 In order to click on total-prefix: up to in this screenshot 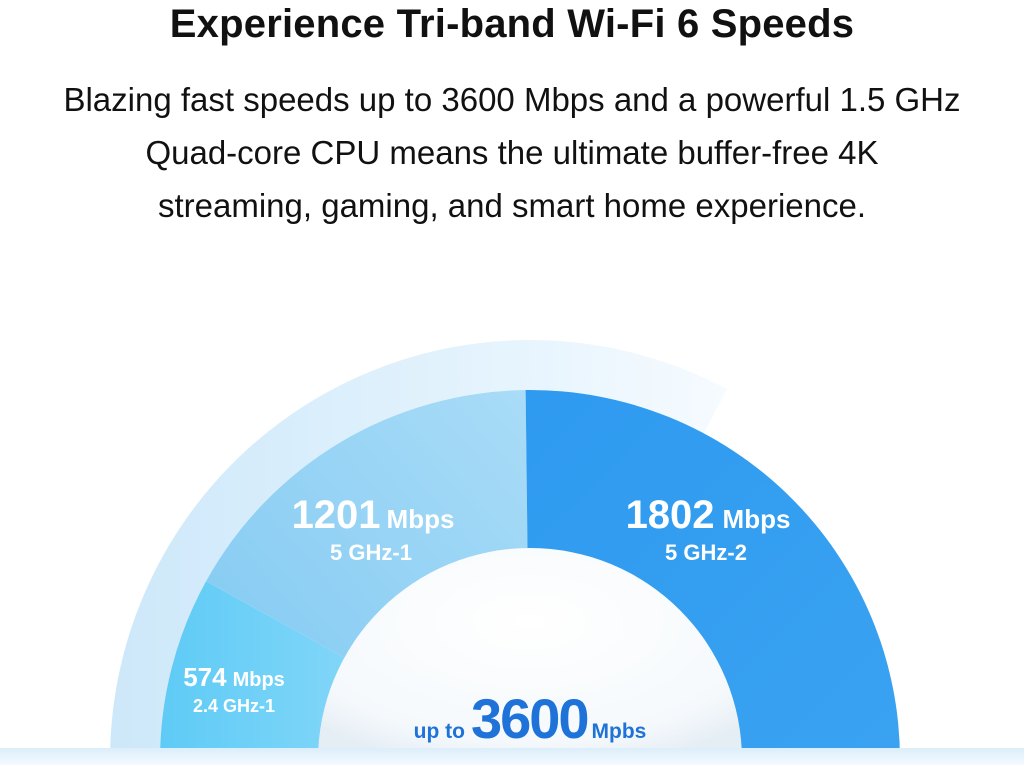, I will do `click(439, 731)`.